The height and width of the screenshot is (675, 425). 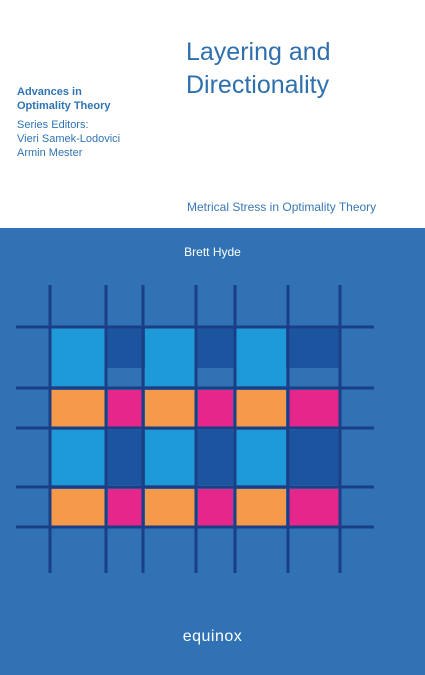 What do you see at coordinates (53, 125) in the screenshot?
I see `series-editors-label: Series Editors:` at bounding box center [53, 125].